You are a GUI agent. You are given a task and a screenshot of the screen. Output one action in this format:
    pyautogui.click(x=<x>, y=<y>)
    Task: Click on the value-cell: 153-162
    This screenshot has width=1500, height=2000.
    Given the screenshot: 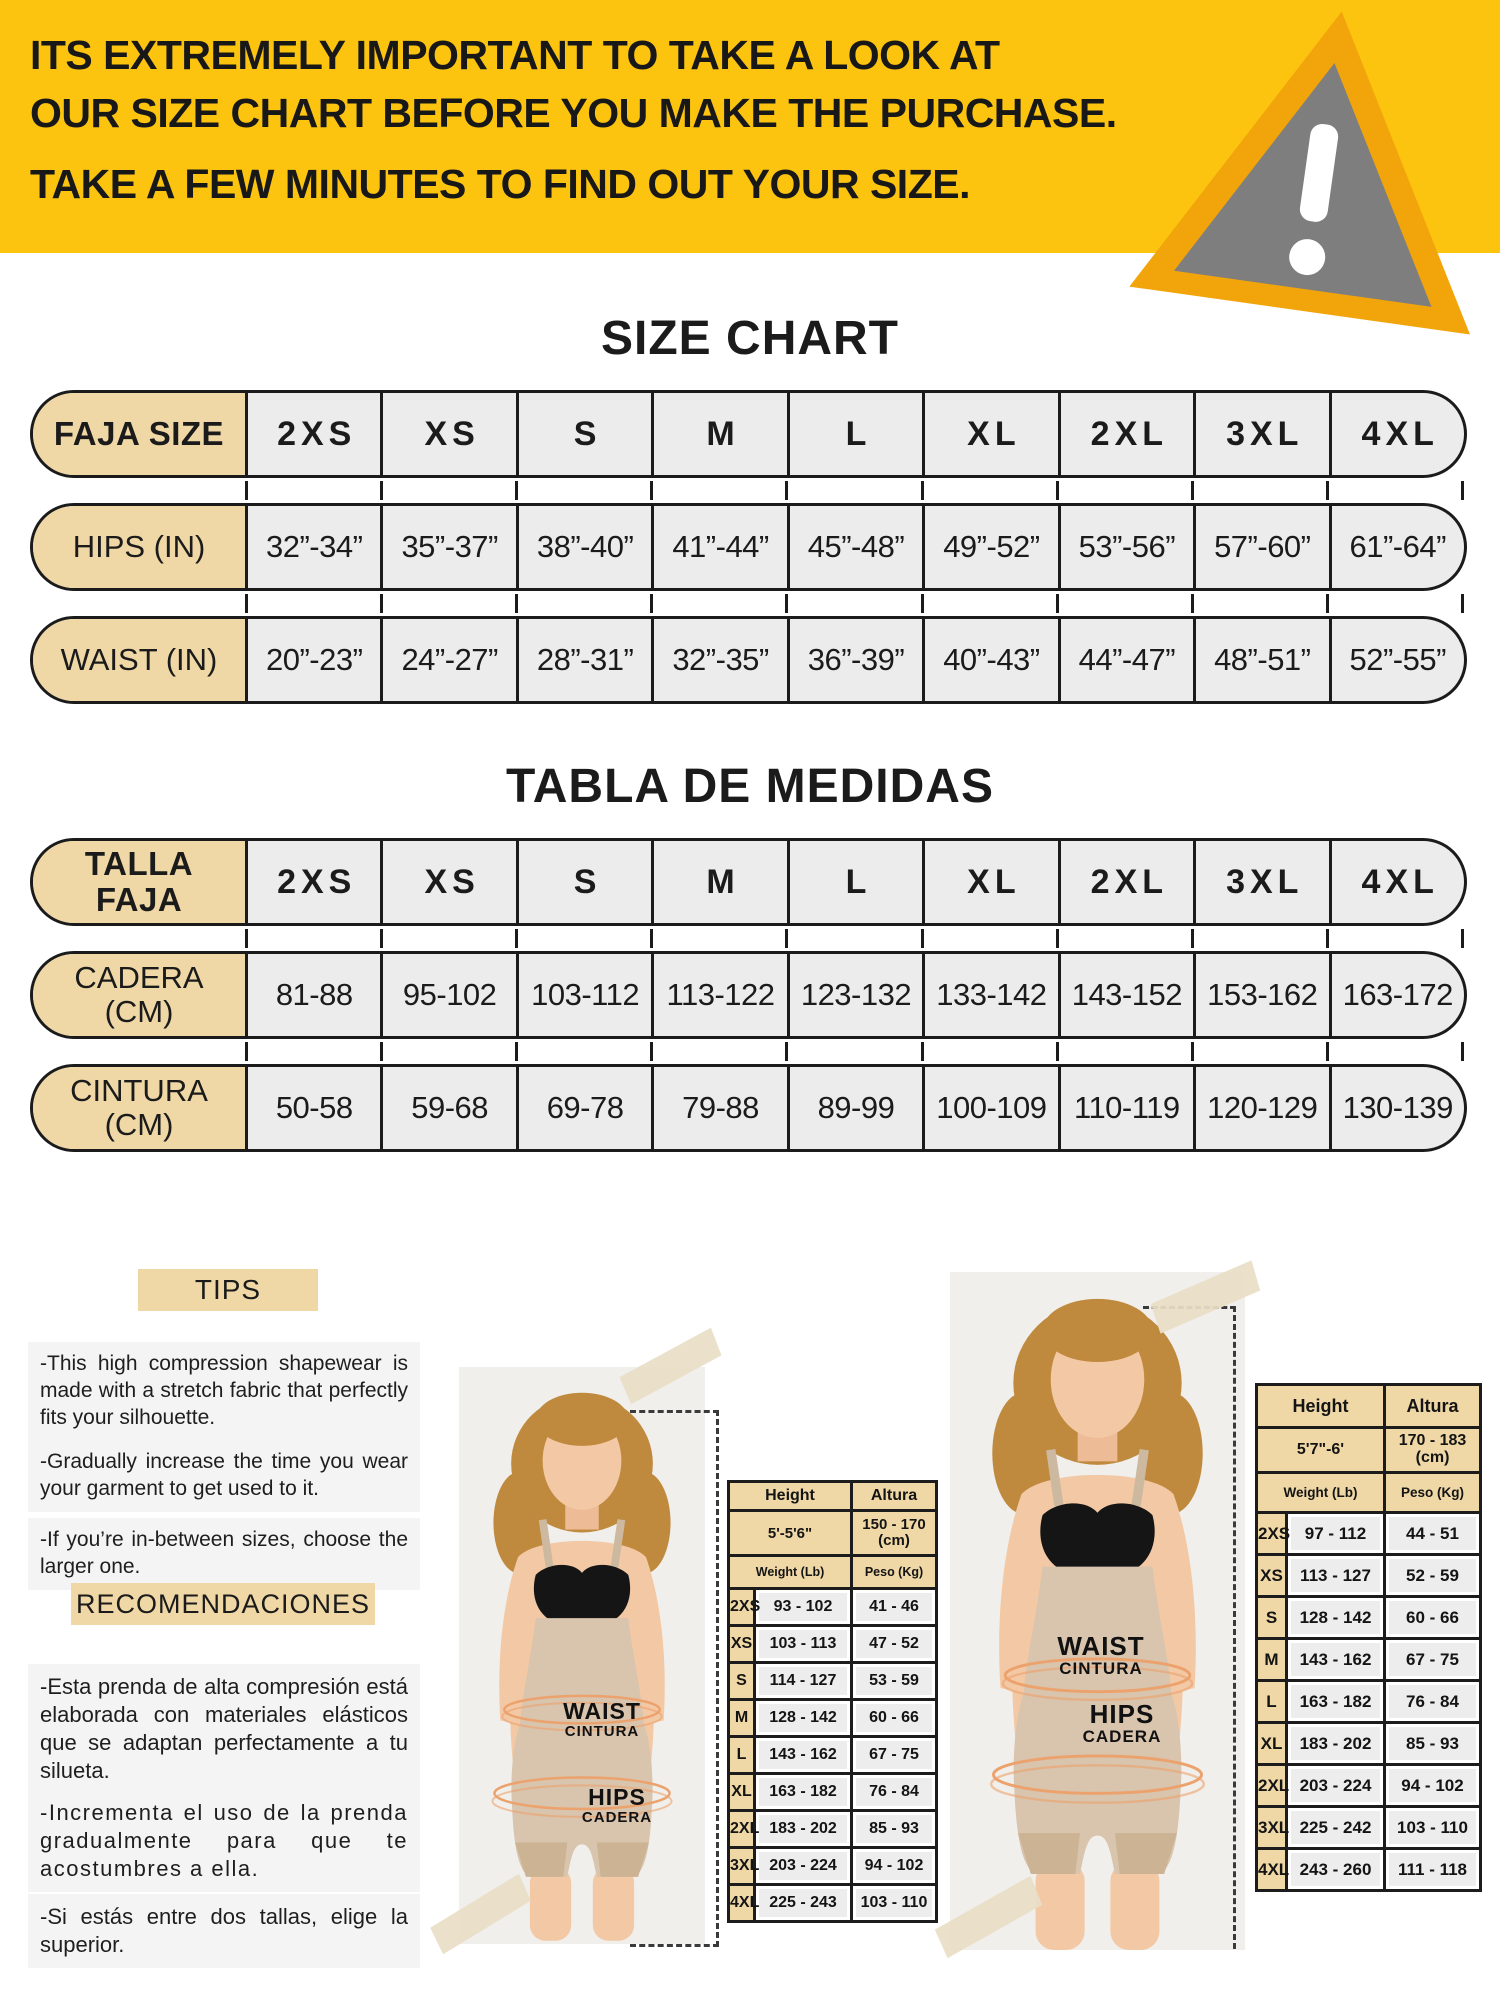 What is the action you would take?
    pyautogui.click(x=1264, y=995)
    